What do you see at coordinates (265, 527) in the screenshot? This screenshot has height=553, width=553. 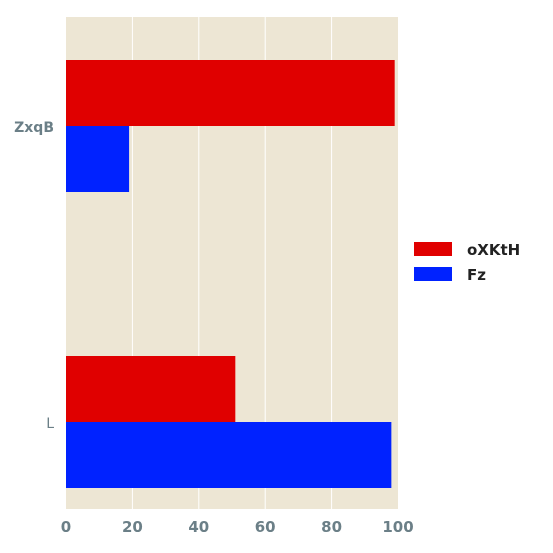 I see `x-tick-label: 60` at bounding box center [265, 527].